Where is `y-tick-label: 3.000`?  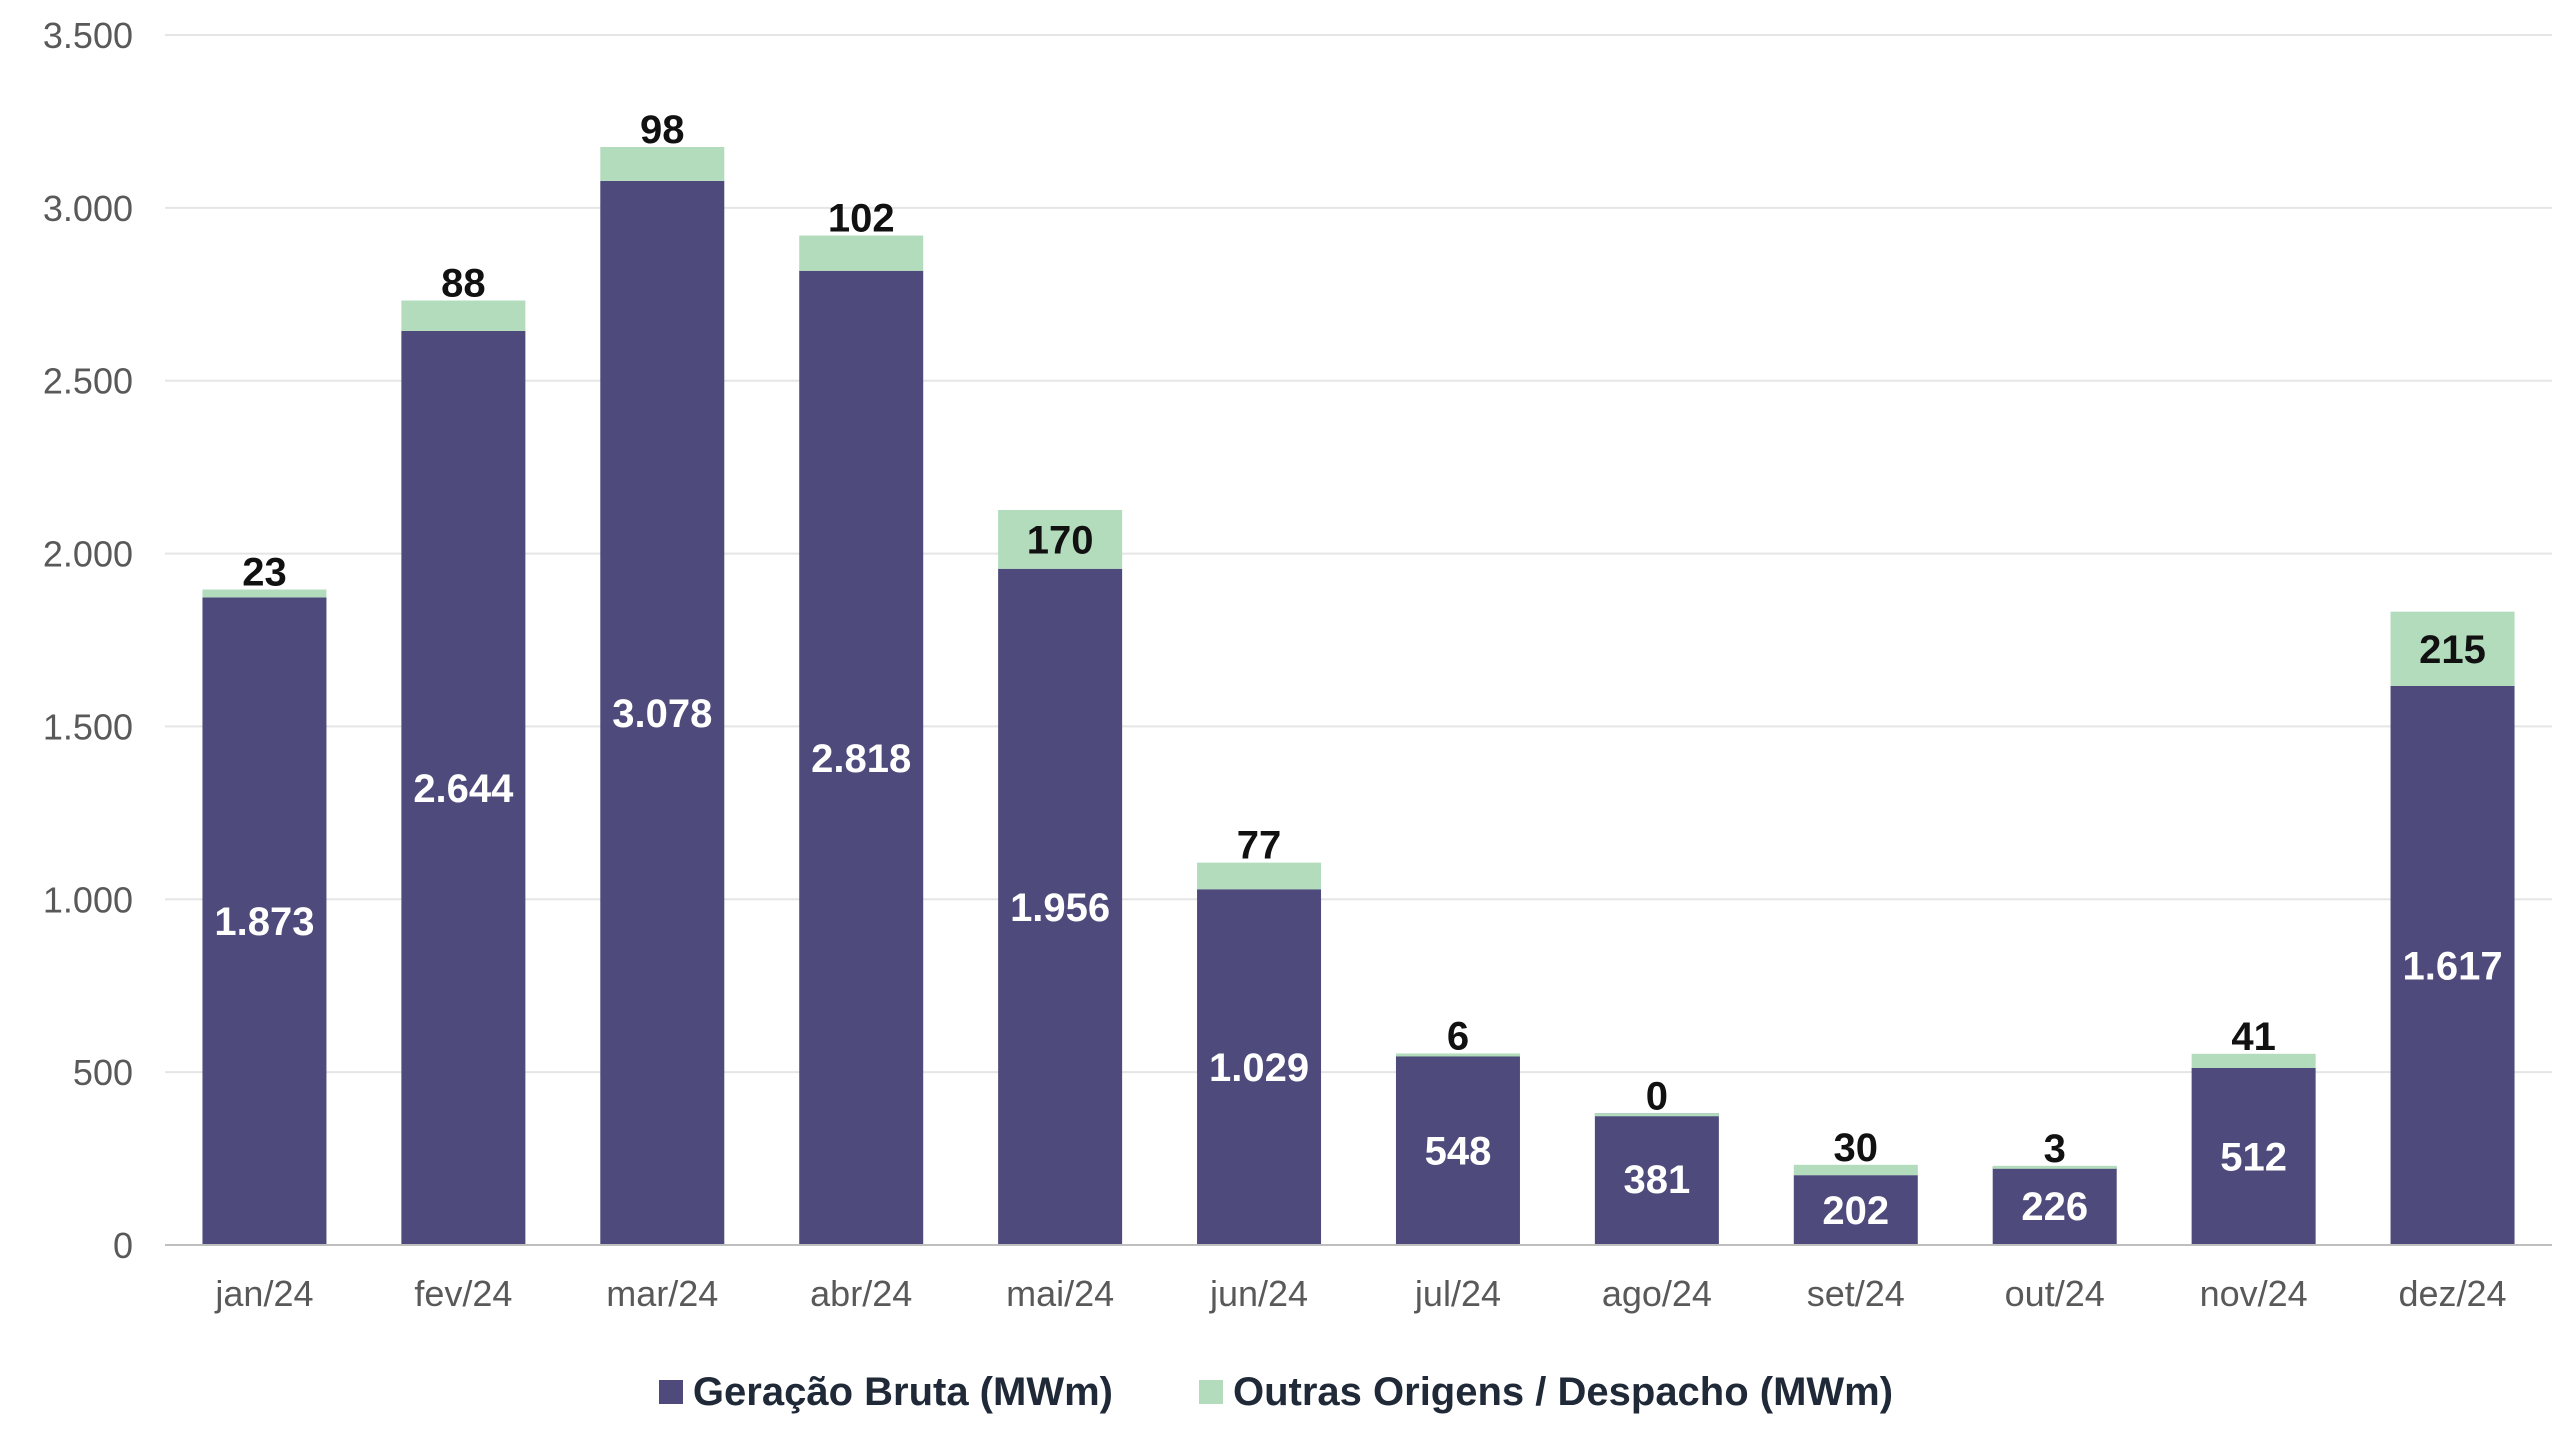 y-tick-label: 3.000 is located at coordinates (88, 208).